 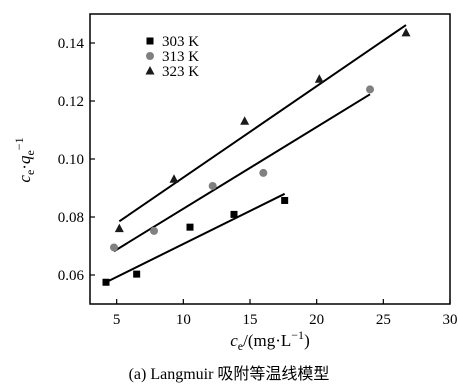 What do you see at coordinates (71, 276) in the screenshot?
I see `y-tick-label: 0.06` at bounding box center [71, 276].